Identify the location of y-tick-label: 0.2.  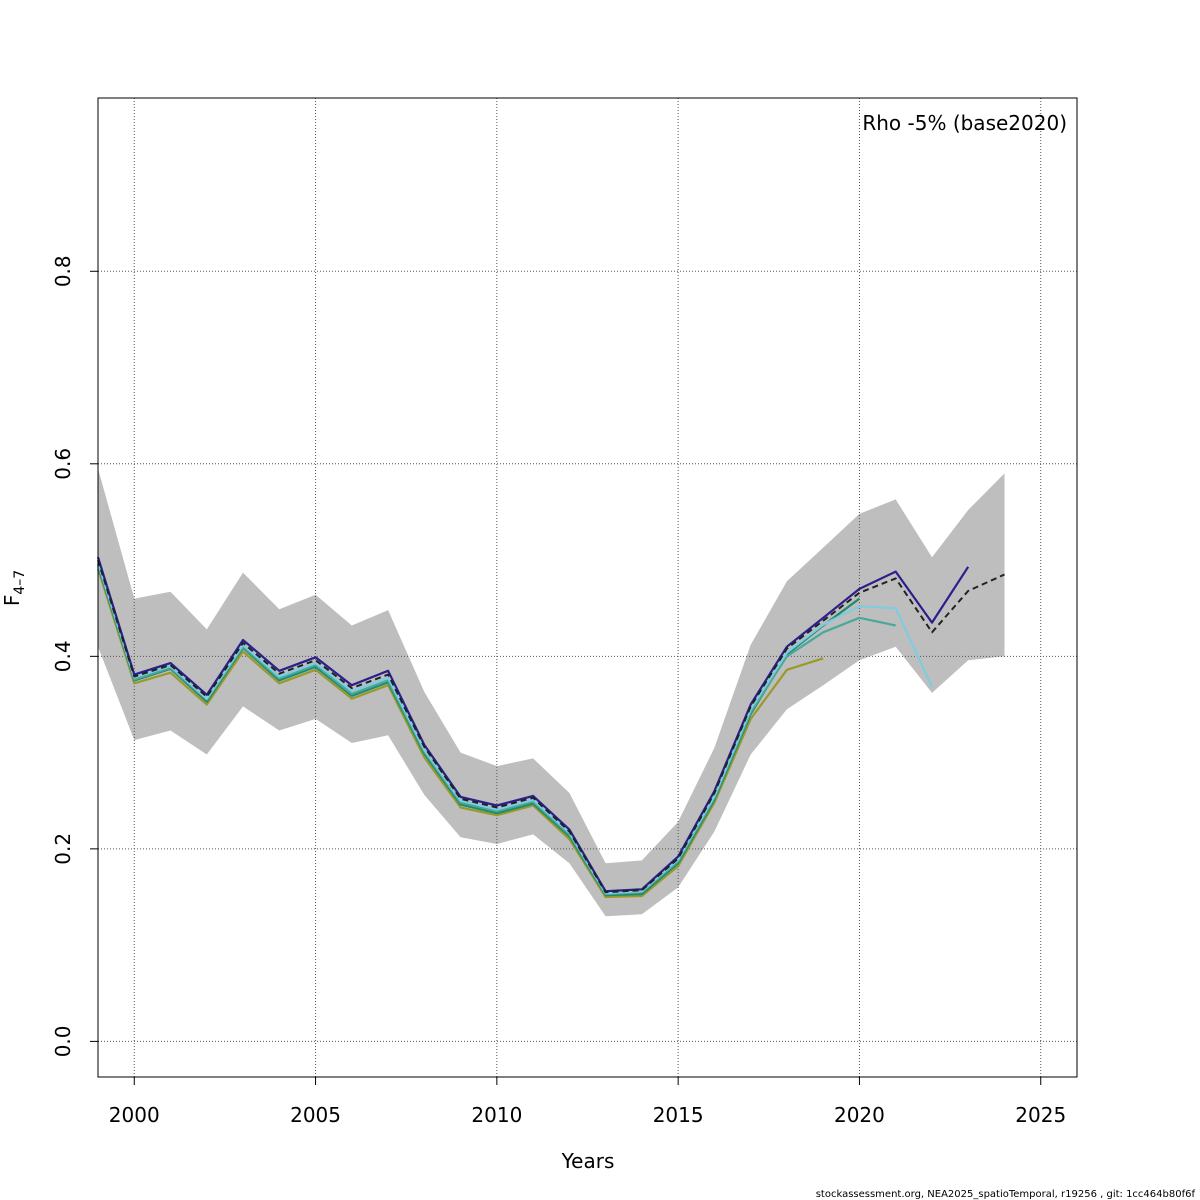
(63, 849).